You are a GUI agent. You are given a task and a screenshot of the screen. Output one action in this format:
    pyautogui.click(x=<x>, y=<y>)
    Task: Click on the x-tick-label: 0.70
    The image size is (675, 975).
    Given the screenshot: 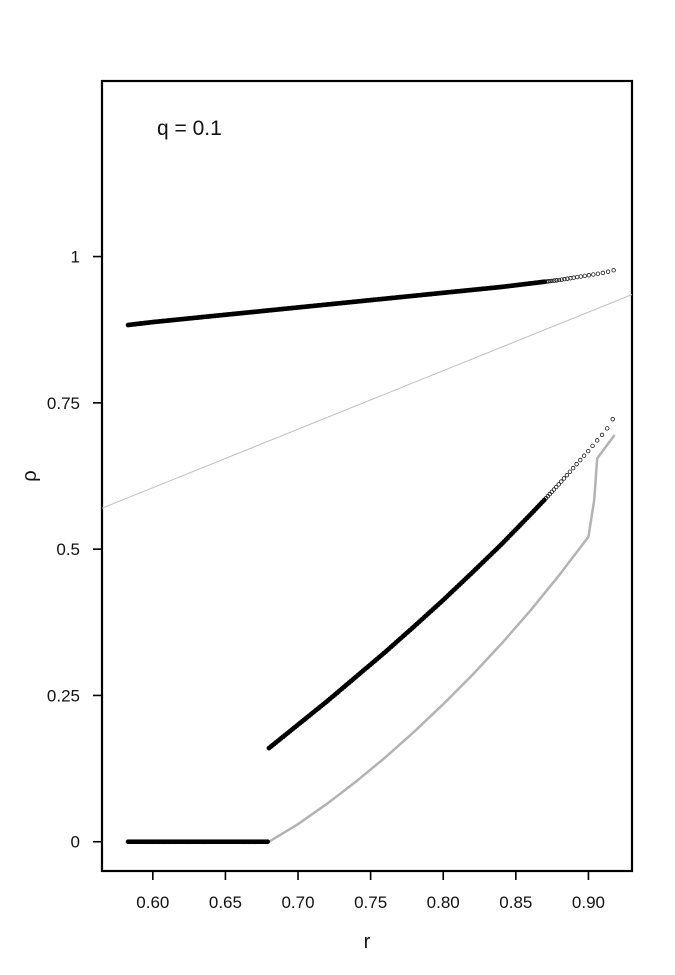 What is the action you would take?
    pyautogui.click(x=297, y=902)
    